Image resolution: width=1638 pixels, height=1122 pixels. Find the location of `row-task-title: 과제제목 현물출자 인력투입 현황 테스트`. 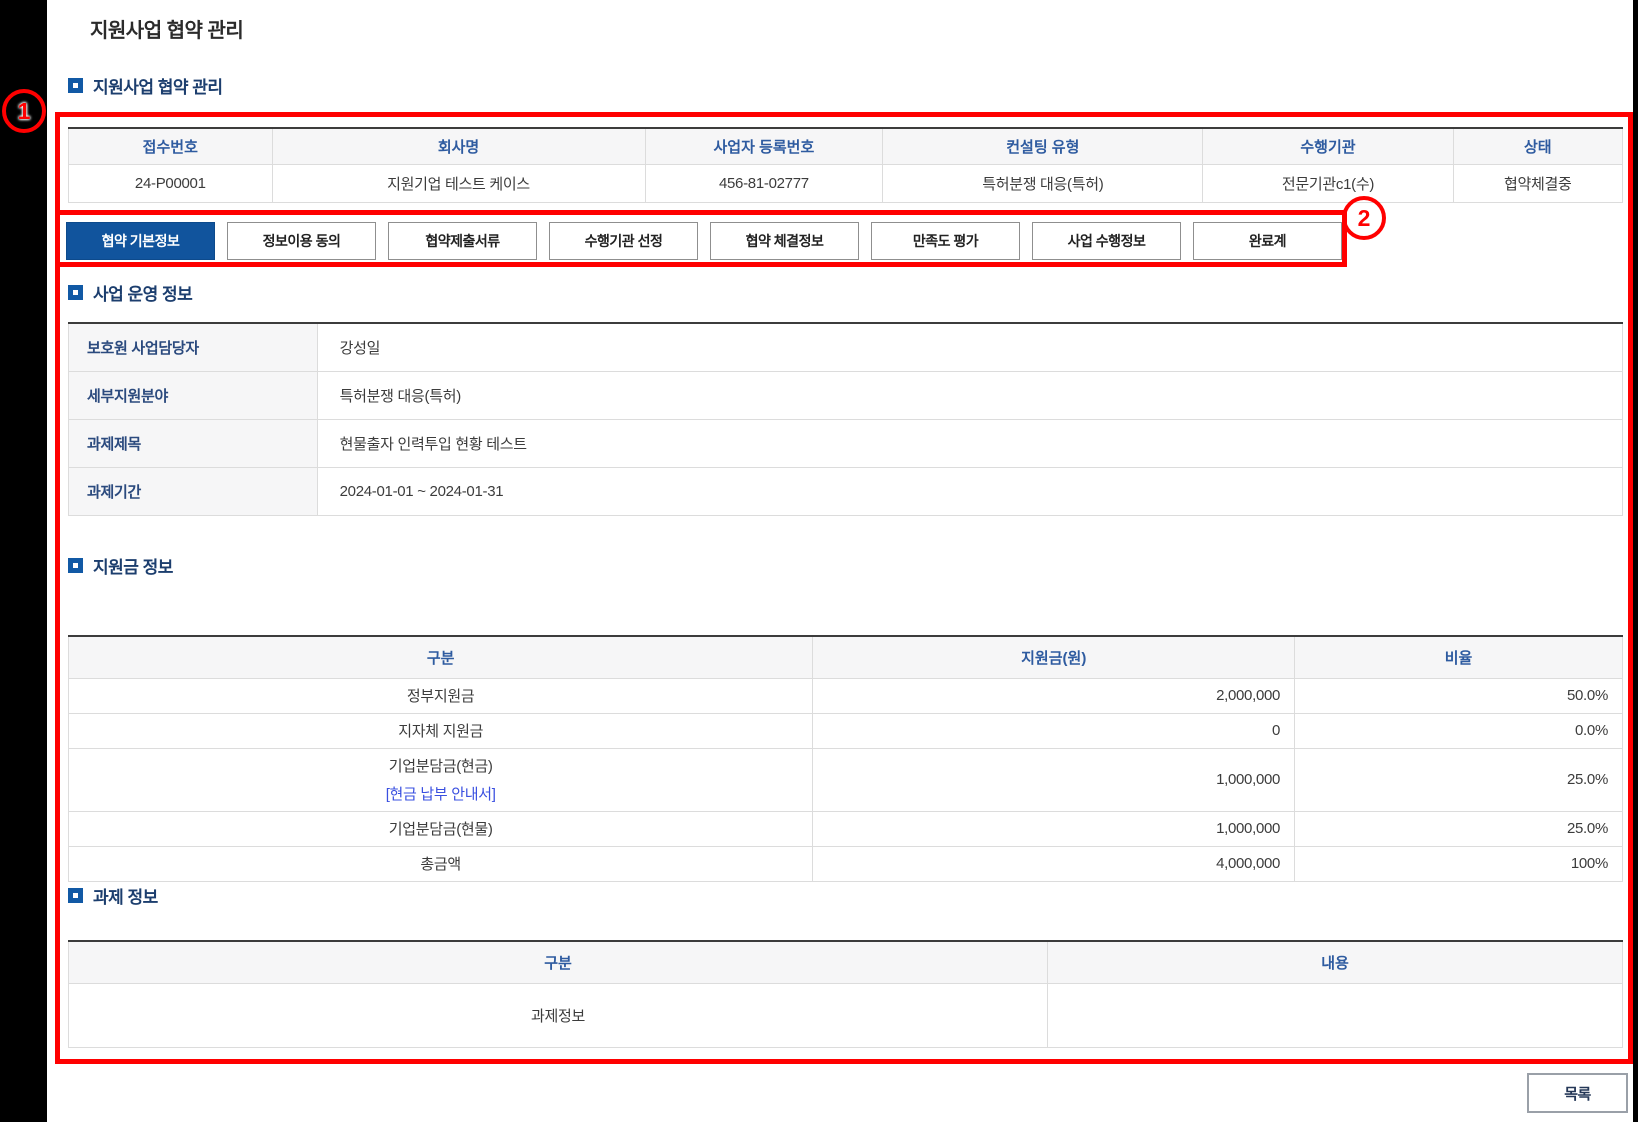

row-task-title: 과제제목 현물출자 인력투입 현황 테스트 is located at coordinates (846, 443).